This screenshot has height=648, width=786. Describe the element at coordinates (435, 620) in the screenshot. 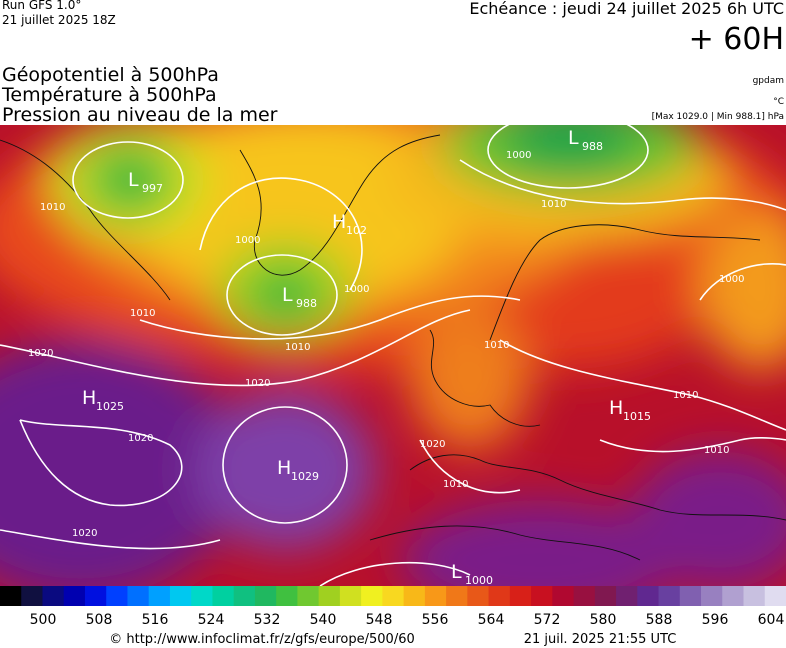

I see `colorbar-label: 556` at that location.